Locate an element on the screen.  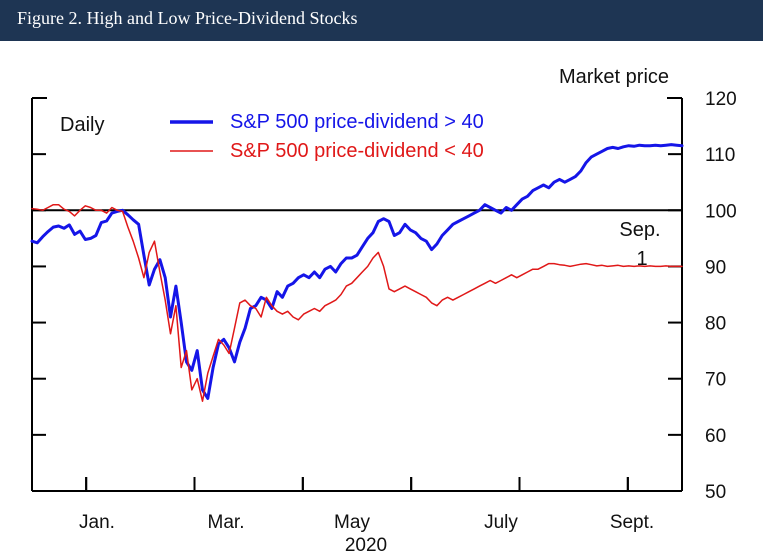
x-tick-label: Mar. is located at coordinates (226, 522).